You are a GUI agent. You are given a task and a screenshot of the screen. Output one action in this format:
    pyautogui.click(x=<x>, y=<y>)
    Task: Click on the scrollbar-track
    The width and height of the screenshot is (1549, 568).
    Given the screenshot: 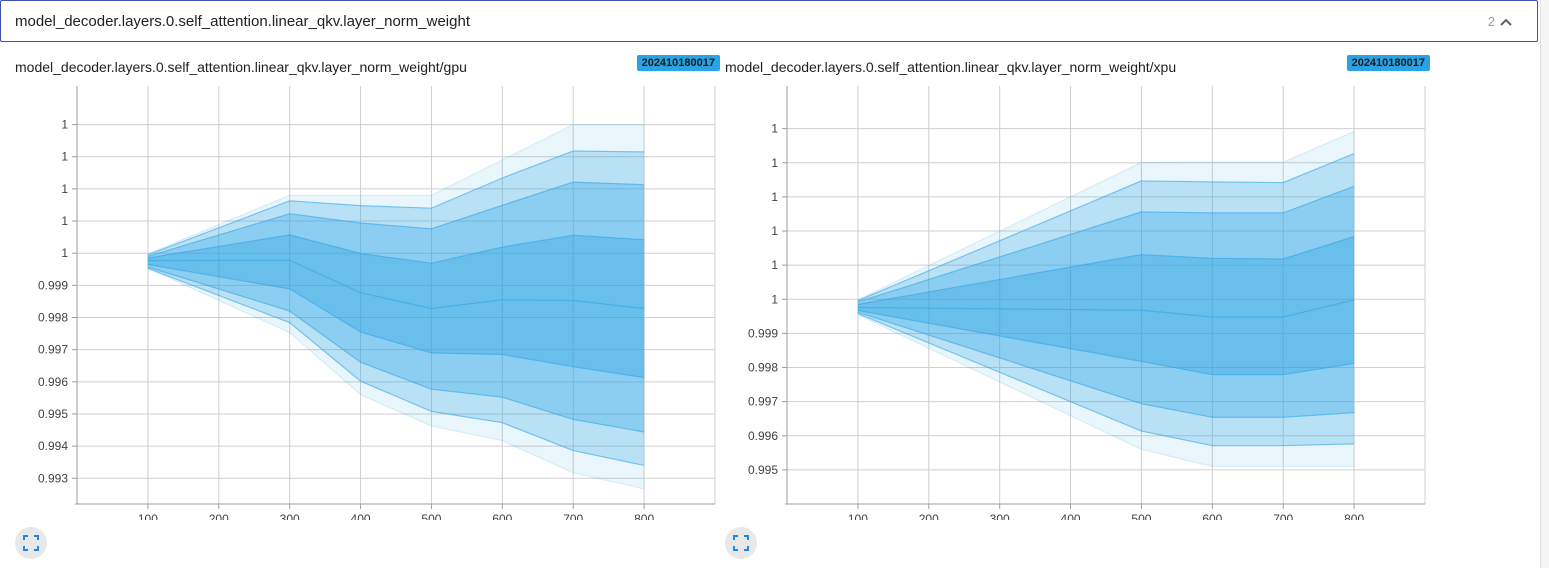 What is the action you would take?
    pyautogui.click(x=1544, y=284)
    